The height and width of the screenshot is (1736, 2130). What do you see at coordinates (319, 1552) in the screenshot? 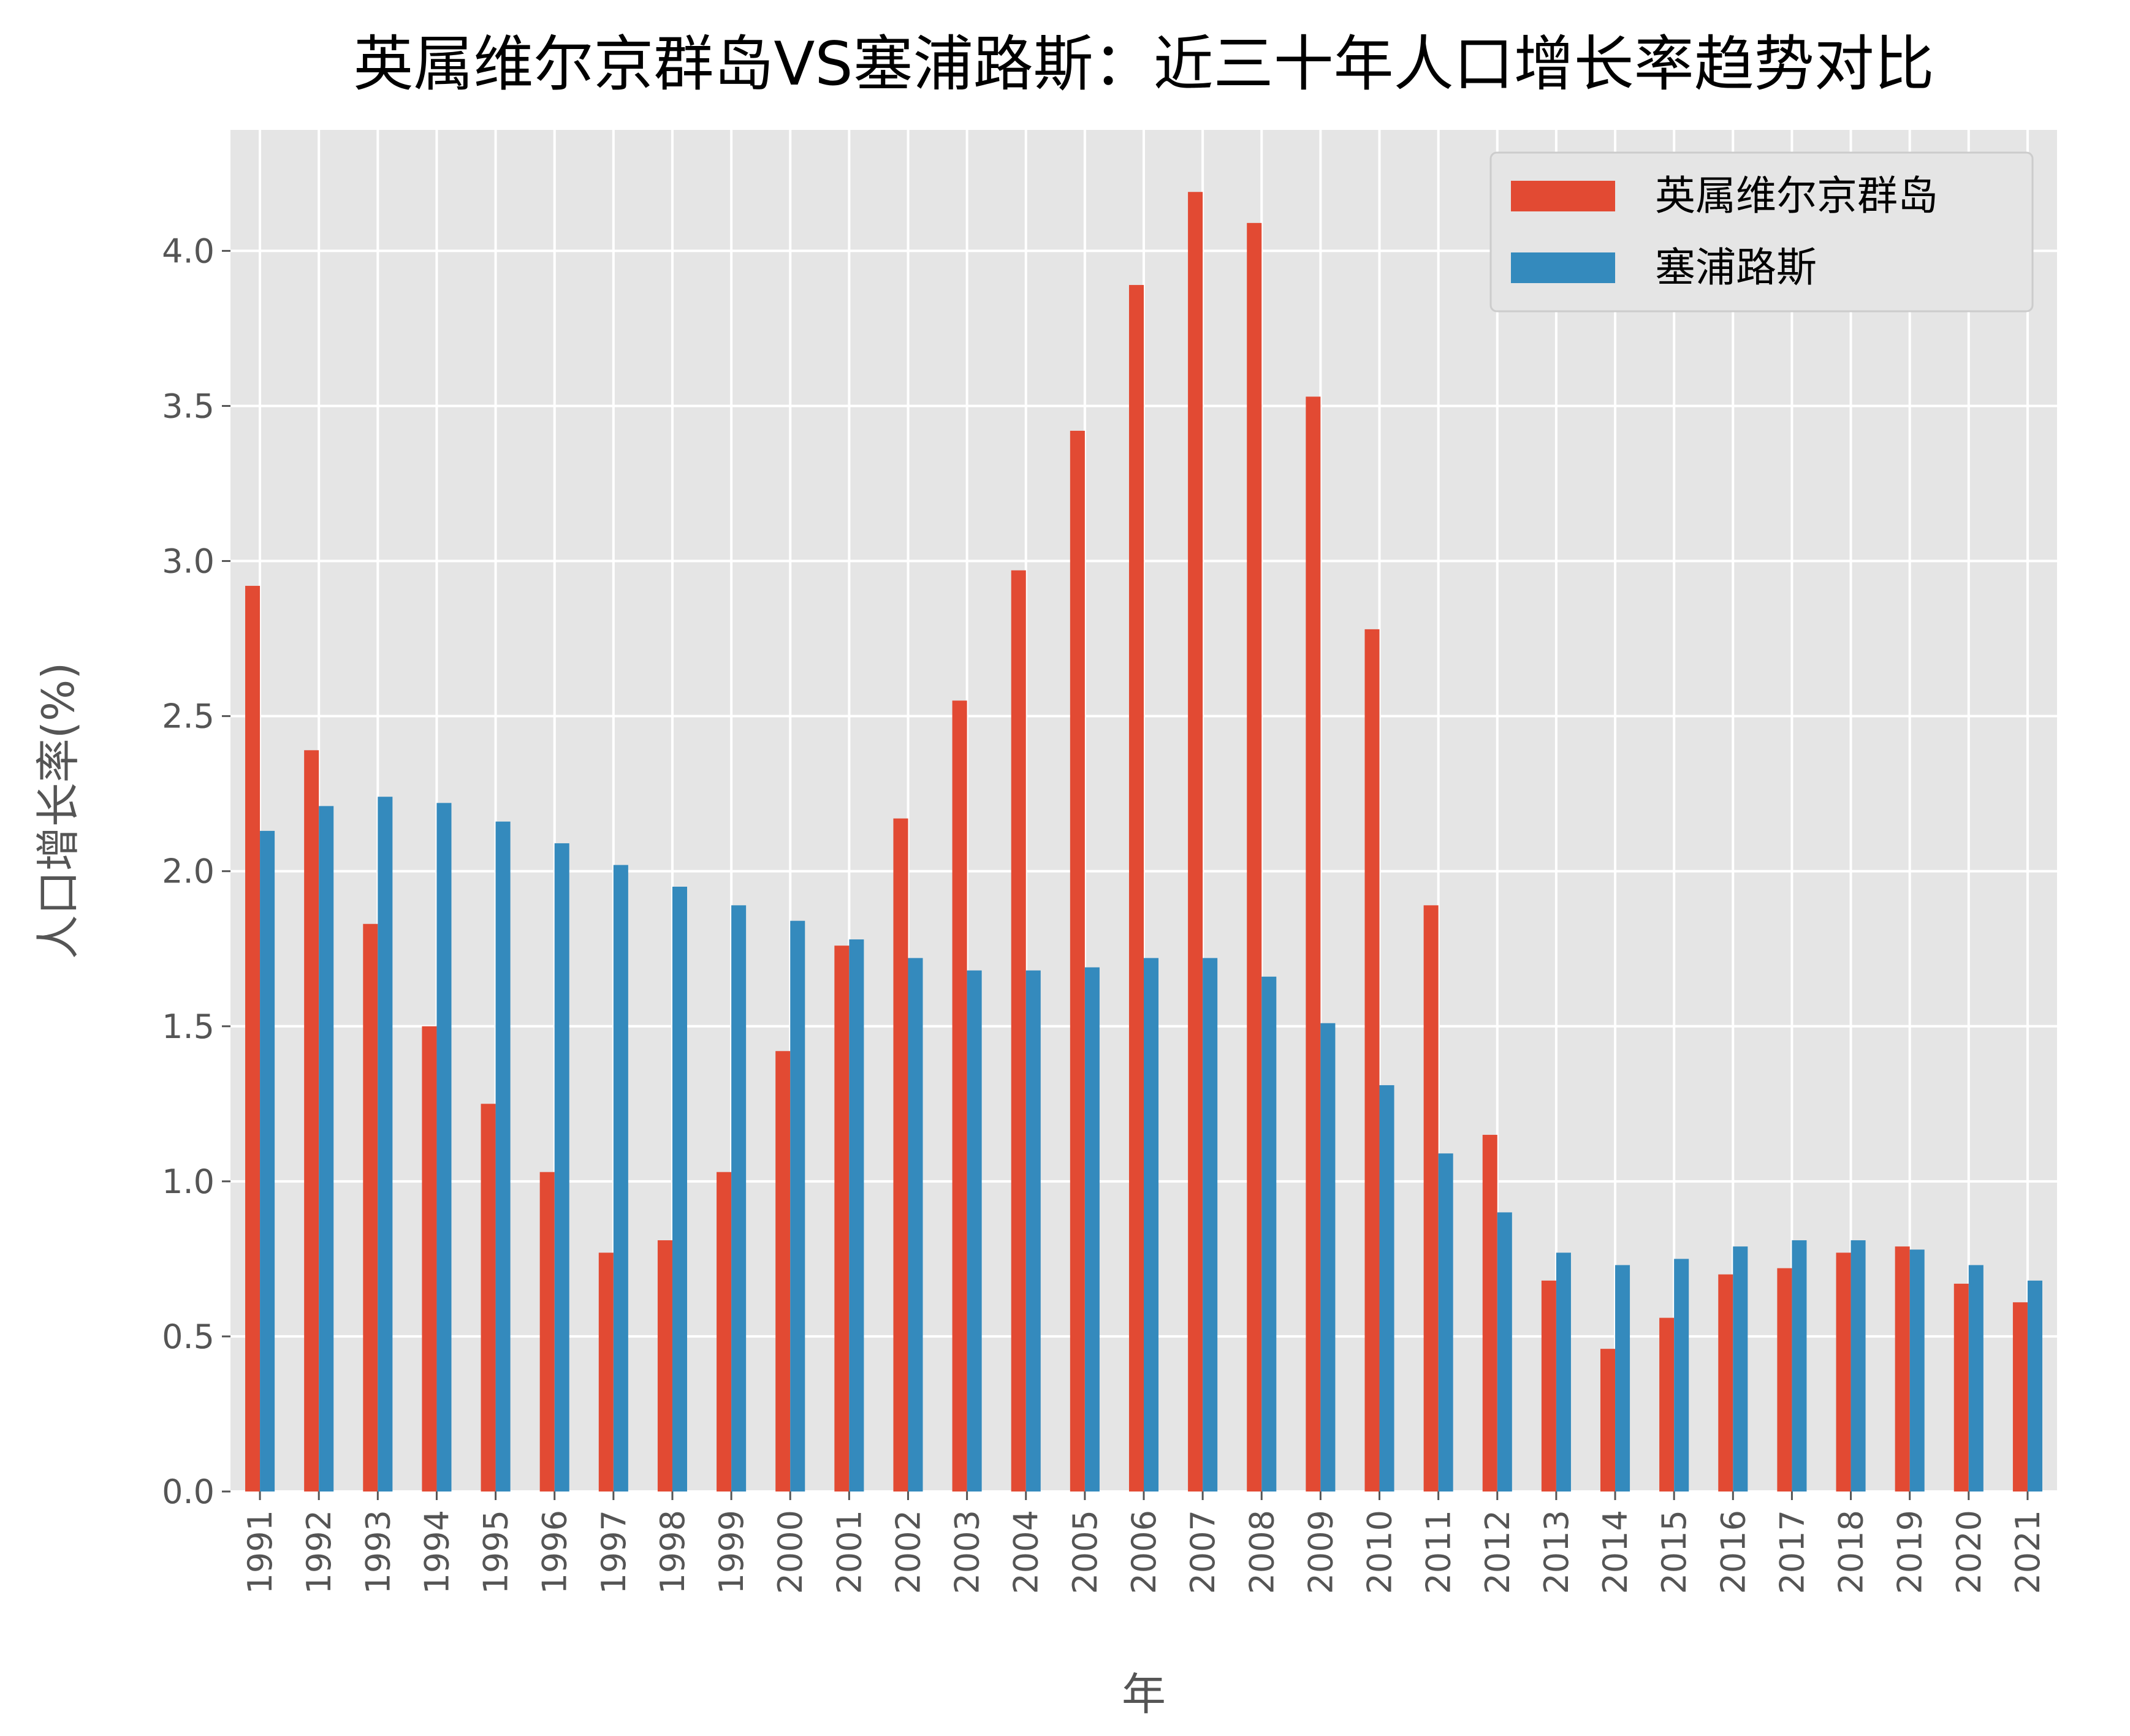
I see `x-tick-label: 1992` at bounding box center [319, 1552].